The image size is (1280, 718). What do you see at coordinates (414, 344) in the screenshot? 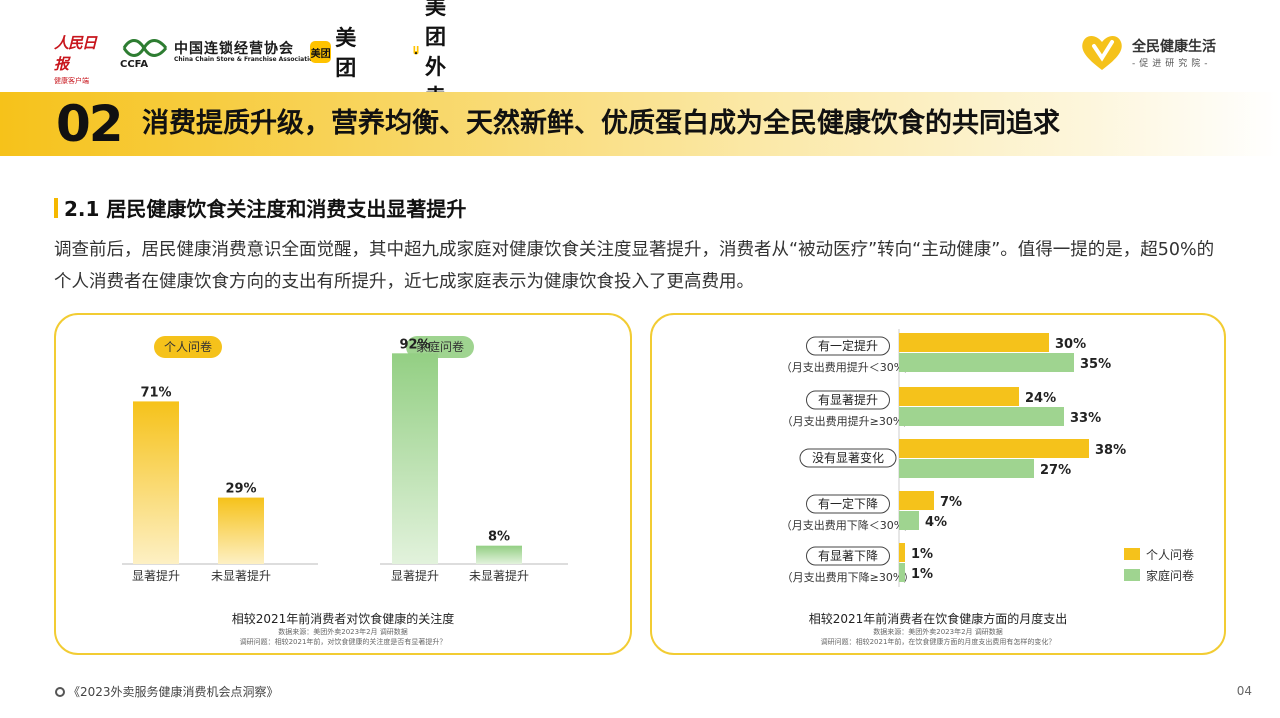
I see `bar-value-label: 92%` at bounding box center [414, 344].